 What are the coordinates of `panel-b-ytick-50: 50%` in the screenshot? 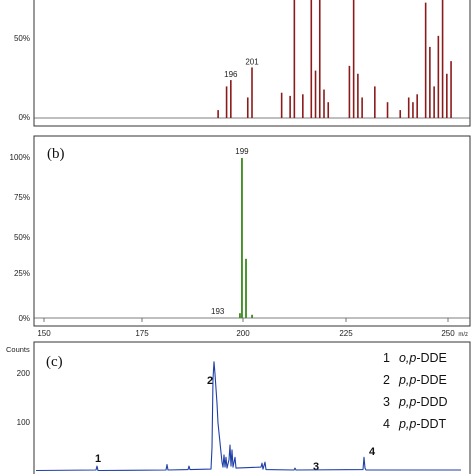 It's located at (22, 237).